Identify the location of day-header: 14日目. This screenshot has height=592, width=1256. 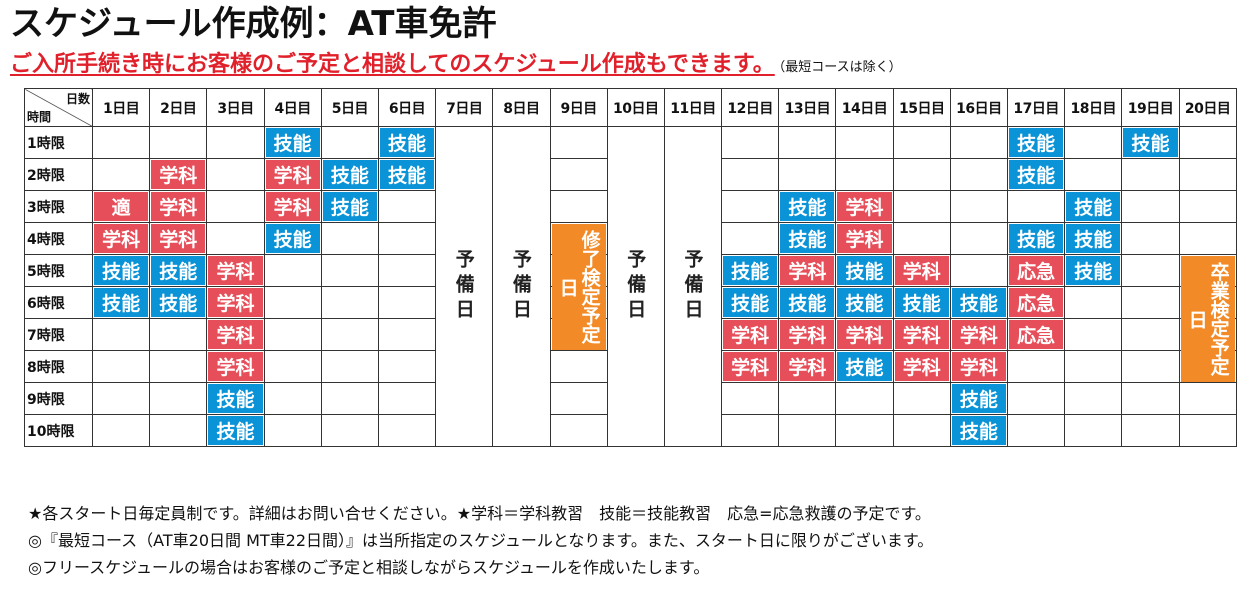
(864, 107).